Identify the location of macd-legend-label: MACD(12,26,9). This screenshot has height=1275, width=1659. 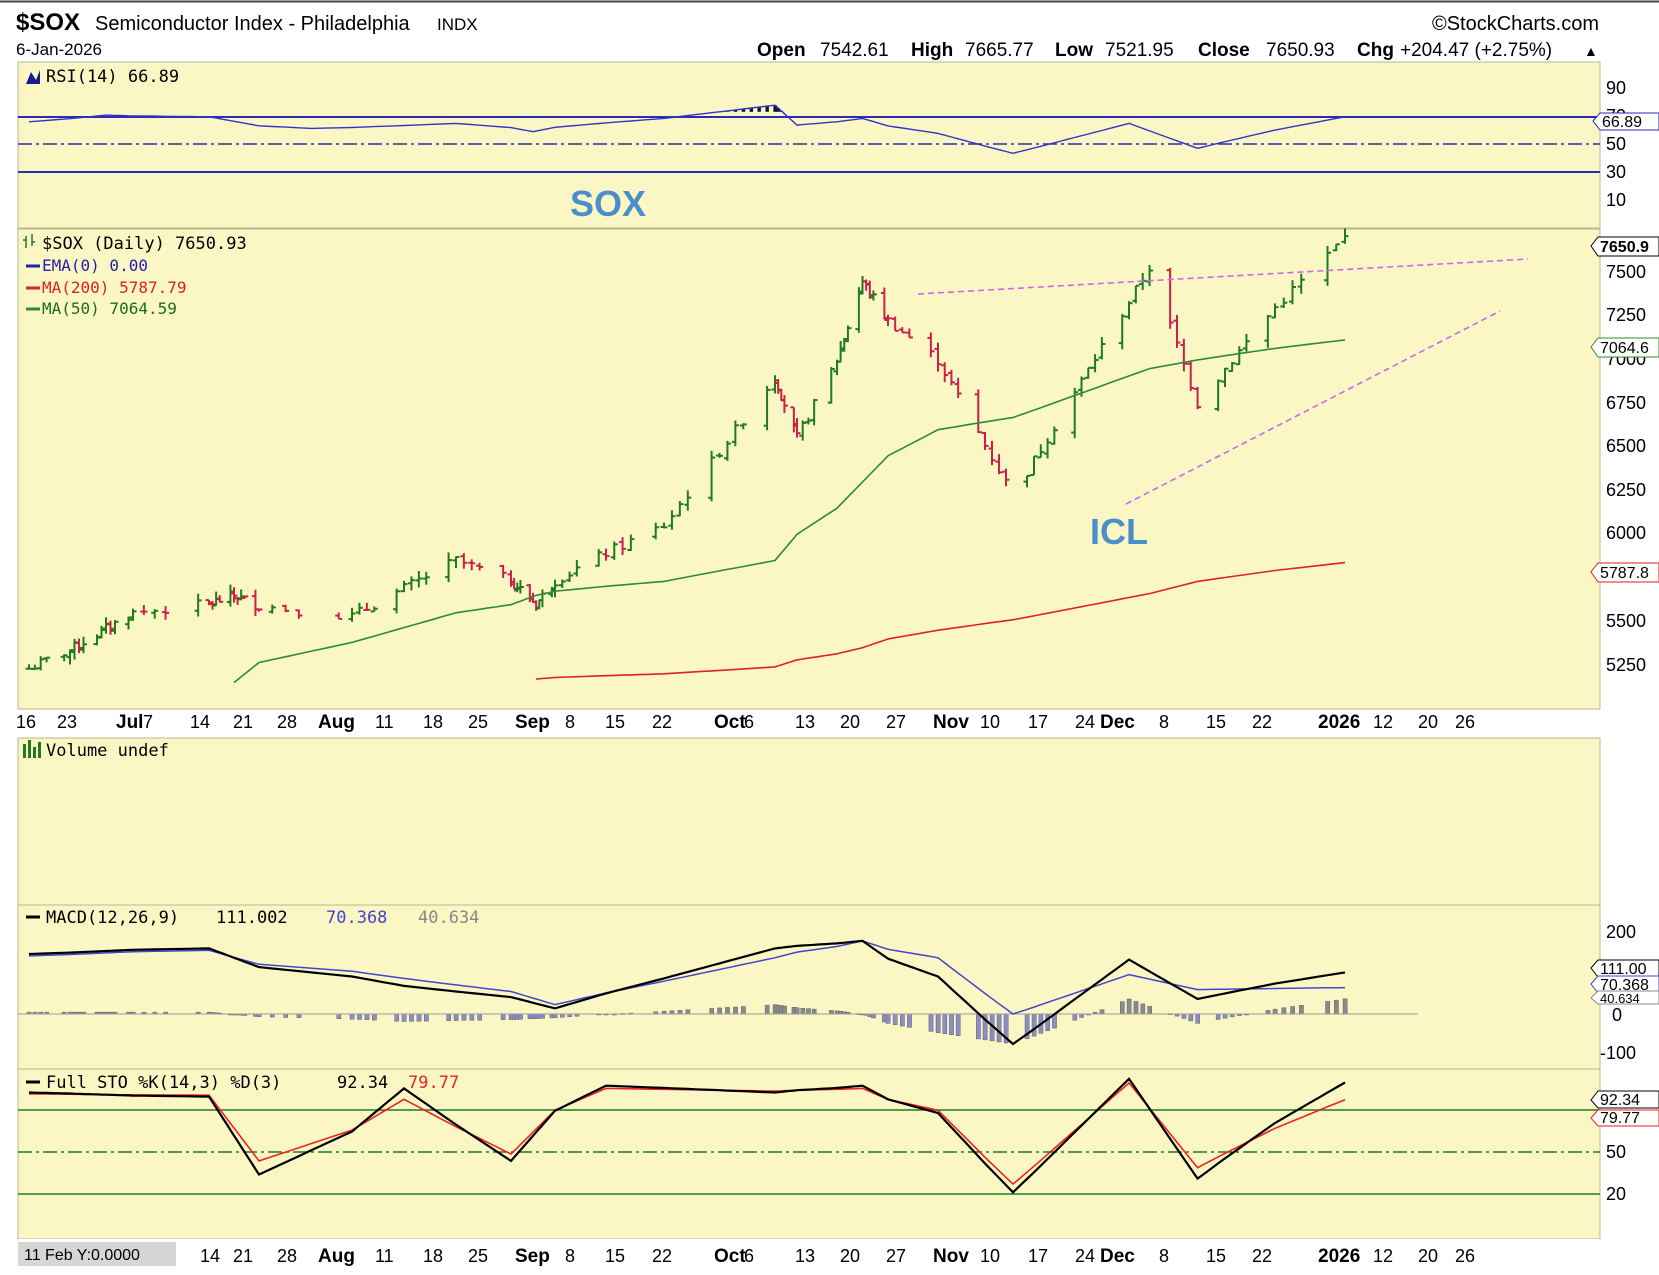
(112, 918).